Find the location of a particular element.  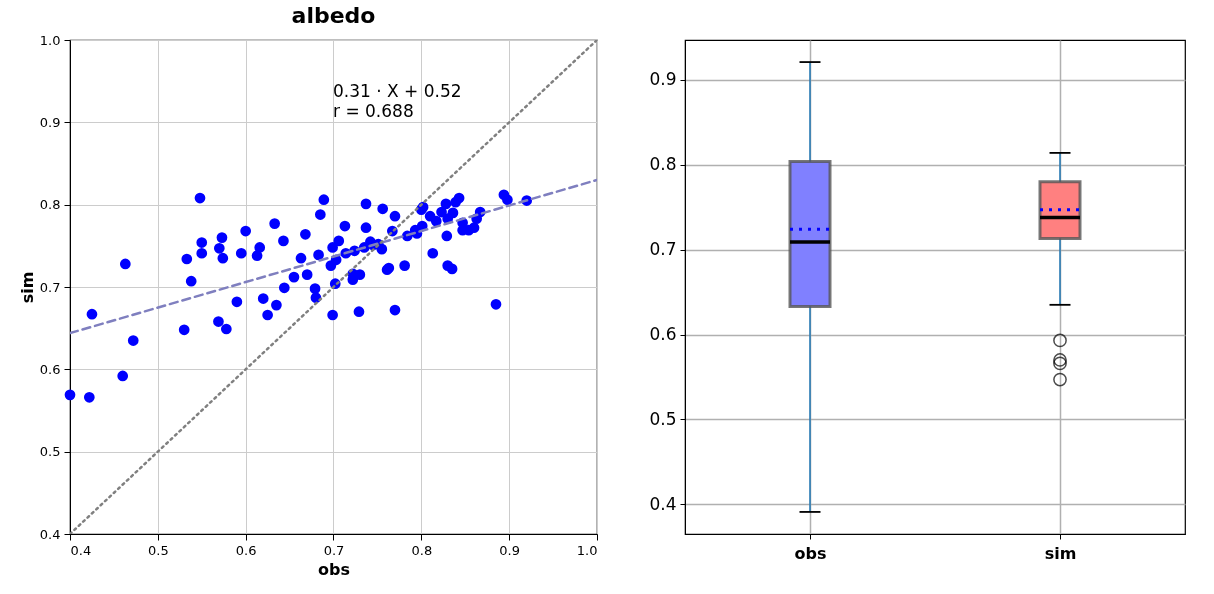

x-tick-label: 0.6 is located at coordinates (246, 550).